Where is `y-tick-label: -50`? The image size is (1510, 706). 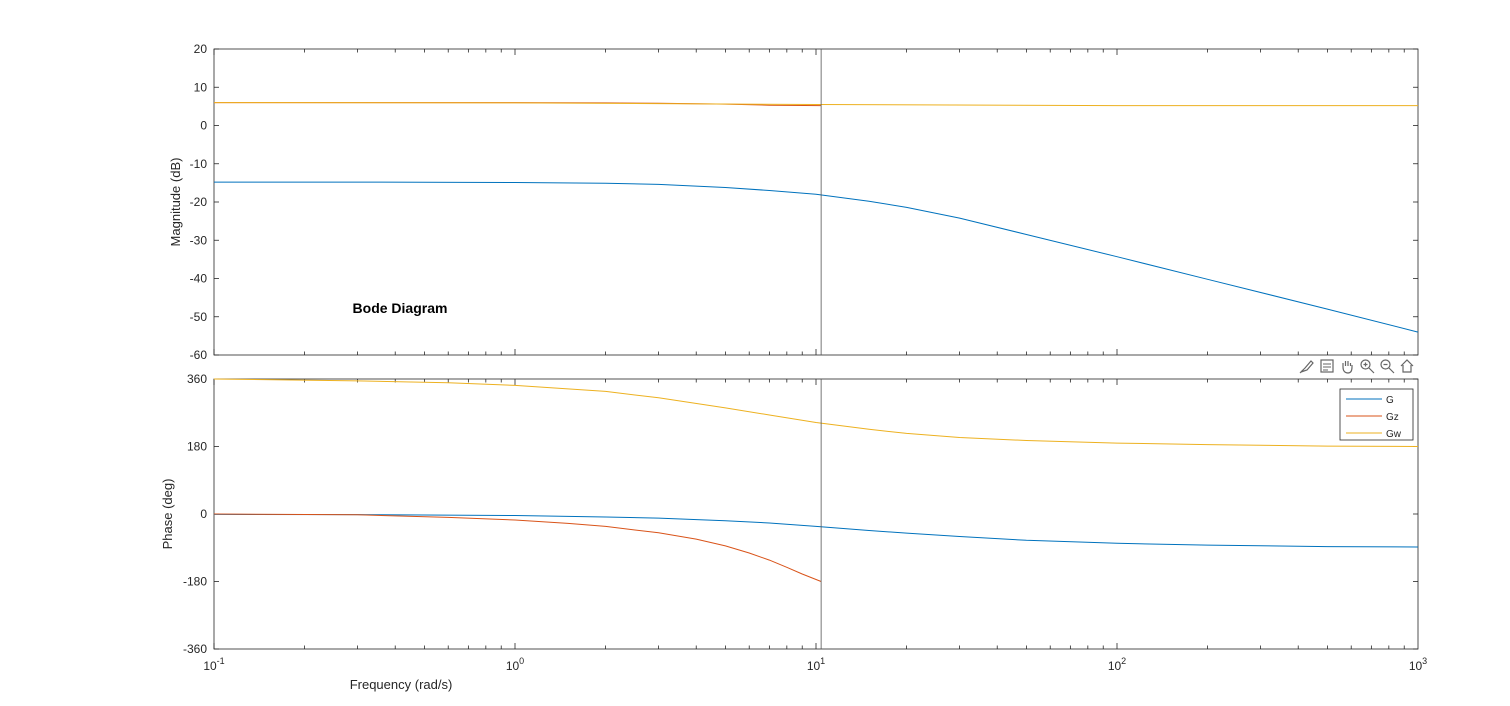
y-tick-label: -50 is located at coordinates (199, 317).